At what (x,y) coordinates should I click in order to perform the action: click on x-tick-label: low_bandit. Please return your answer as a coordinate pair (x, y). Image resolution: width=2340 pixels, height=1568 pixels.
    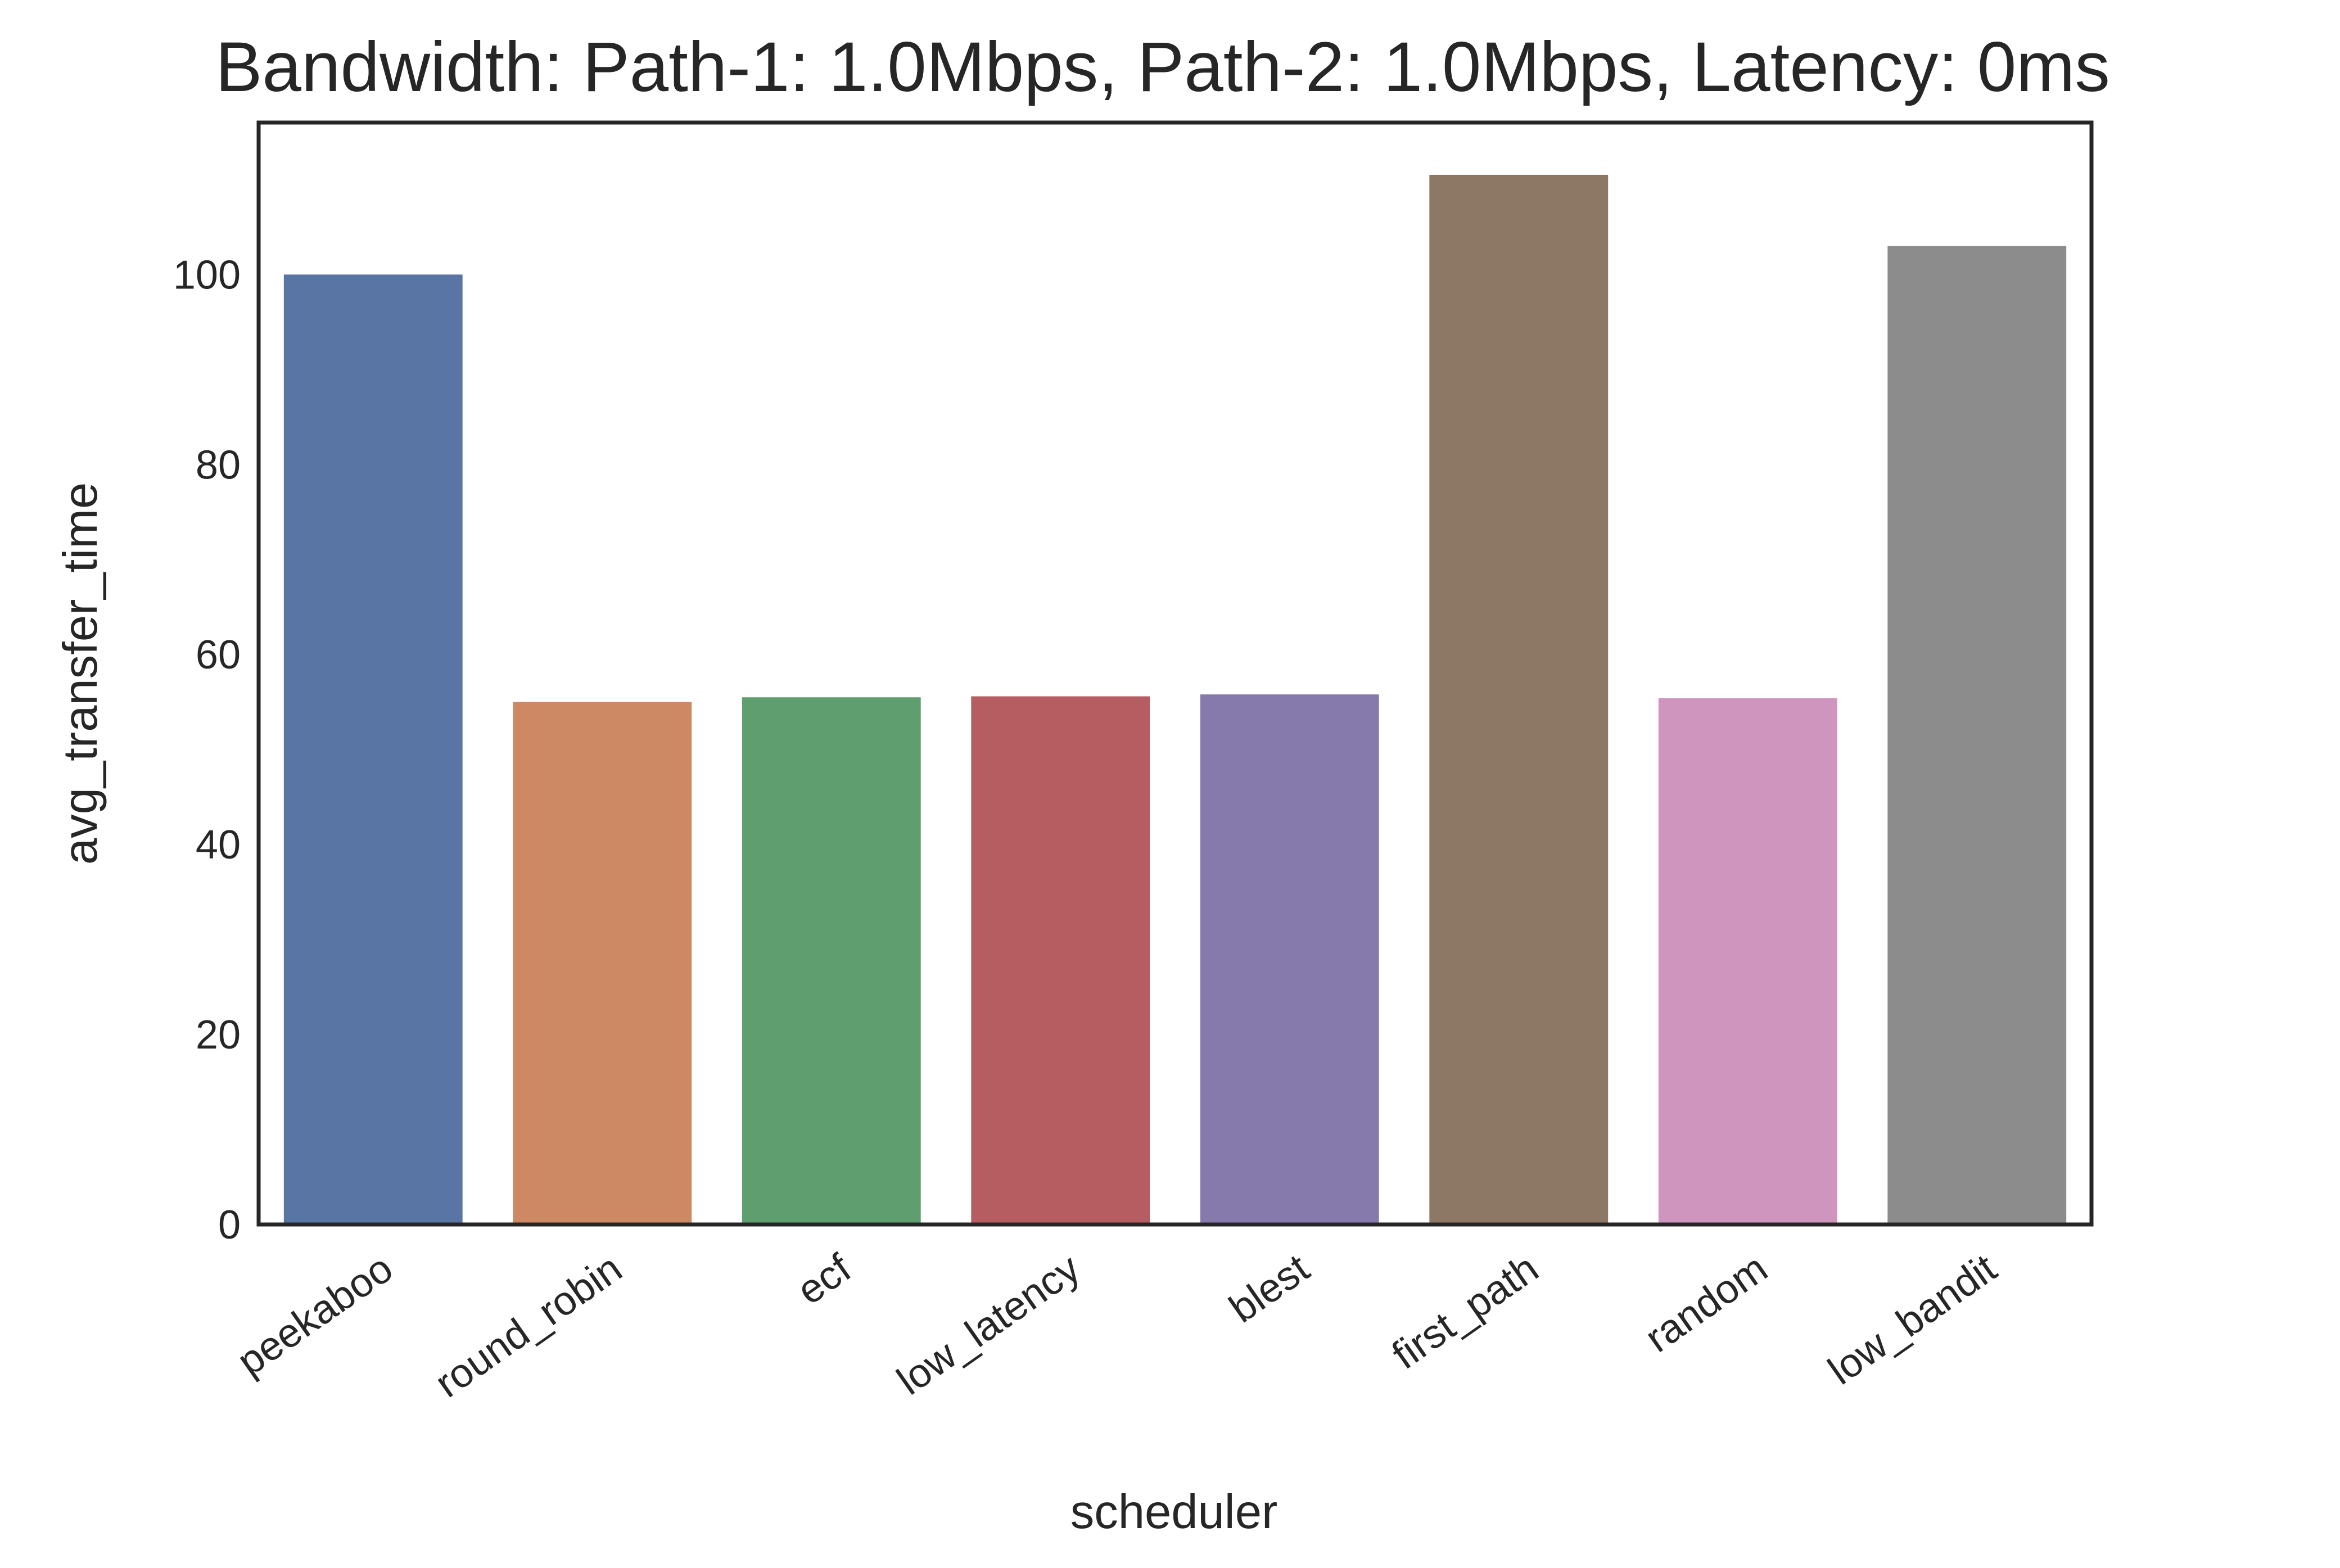
    Looking at the image, I should click on (1912, 1320).